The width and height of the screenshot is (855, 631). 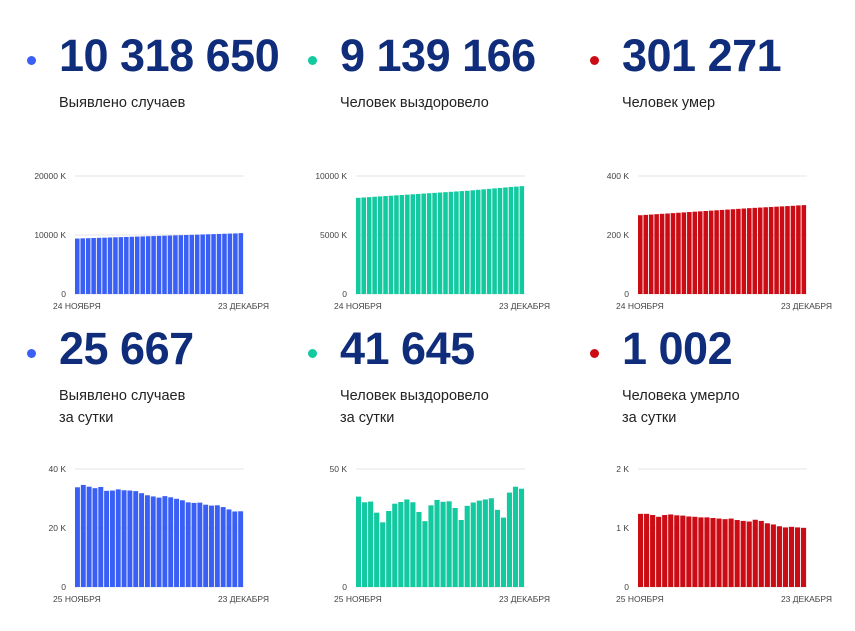 What do you see at coordinates (122, 407) in the screenshot?
I see `stat-label: Выявлено случаев за сутки` at bounding box center [122, 407].